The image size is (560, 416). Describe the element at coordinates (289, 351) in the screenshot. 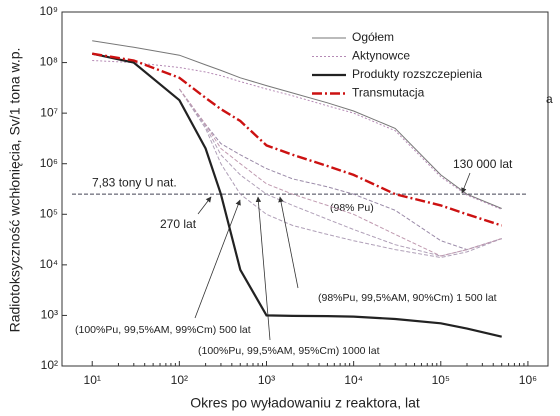

I see `scenario-label: (100%Pu, 99,5%AM, 95%Cm) 1000 lat` at that location.